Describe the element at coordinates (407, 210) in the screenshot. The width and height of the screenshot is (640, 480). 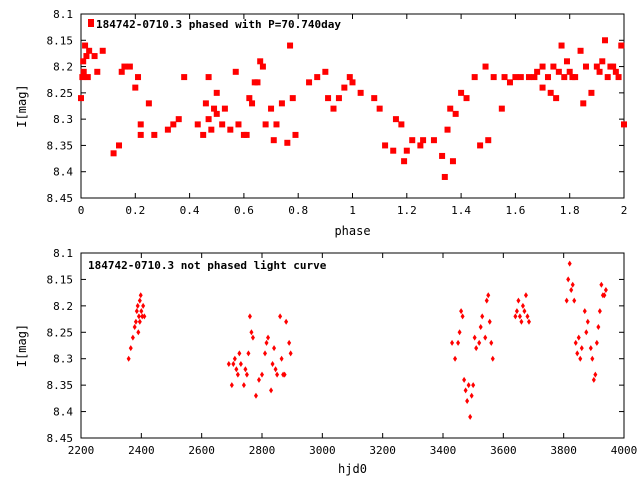
I see `phased-x-tick-label: 1.2` at that location.